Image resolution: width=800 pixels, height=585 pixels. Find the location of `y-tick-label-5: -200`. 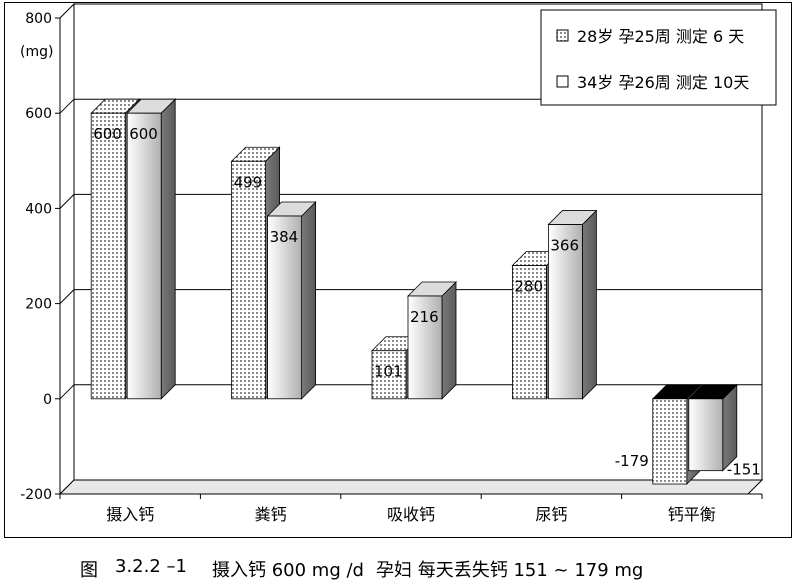

y-tick-label-5: -200 is located at coordinates (36, 495).